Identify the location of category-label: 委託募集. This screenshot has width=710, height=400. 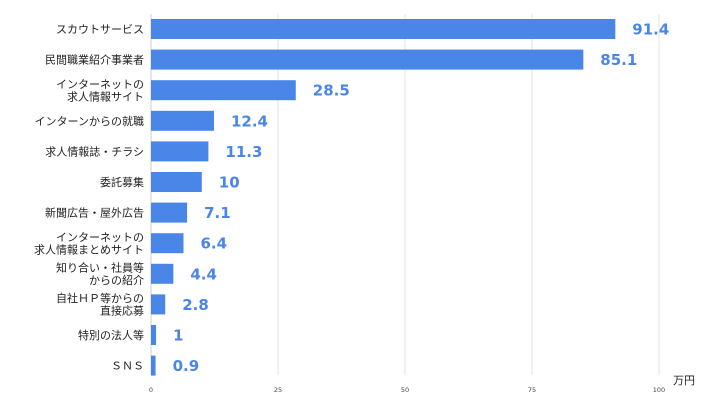
(122, 182).